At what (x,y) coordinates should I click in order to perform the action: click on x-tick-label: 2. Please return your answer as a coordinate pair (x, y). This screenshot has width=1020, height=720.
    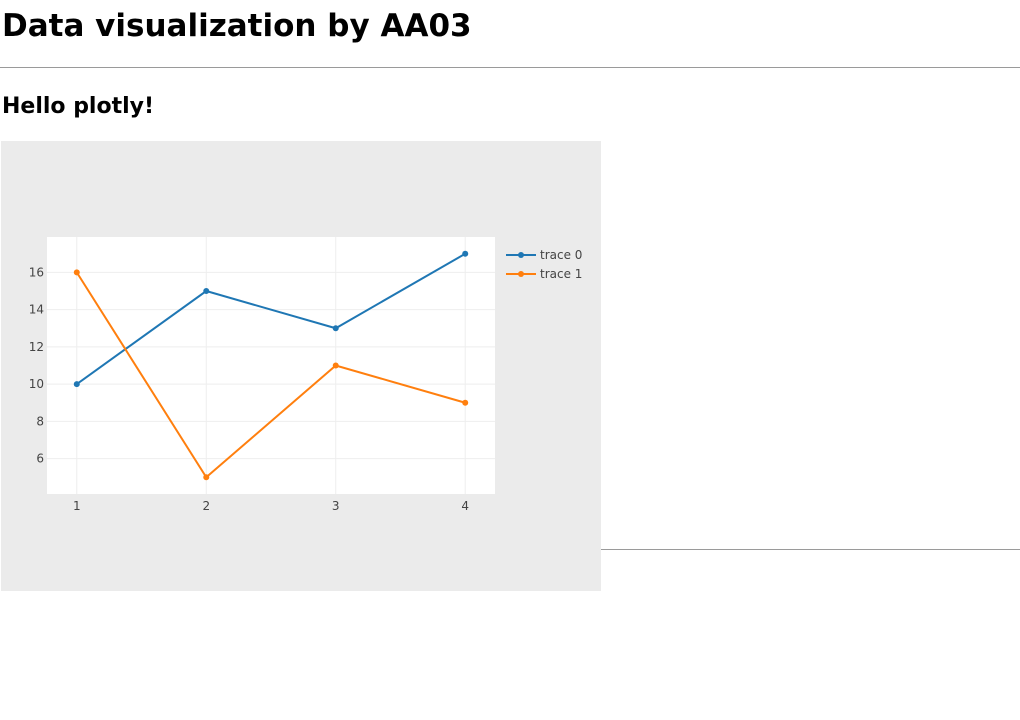
    Looking at the image, I should click on (206, 506).